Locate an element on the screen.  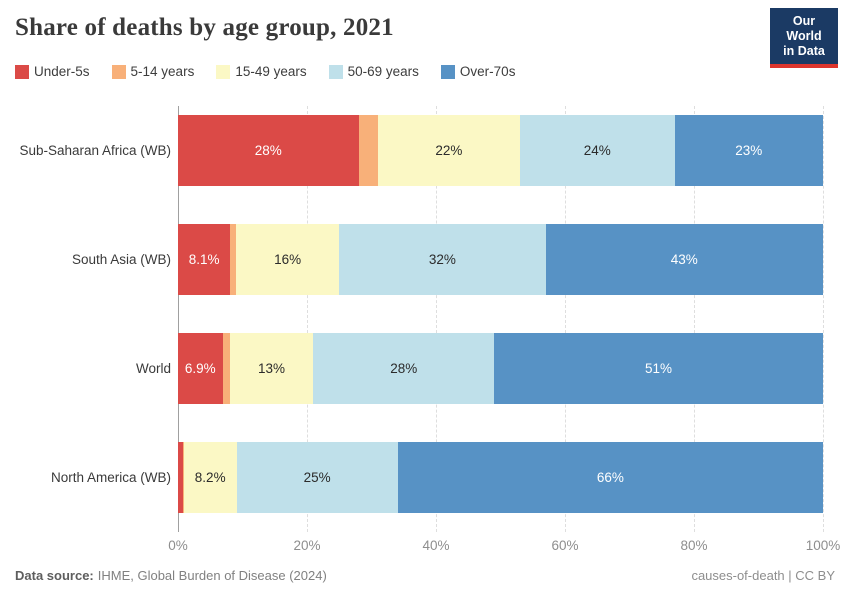
bar-value-label: 43% is located at coordinates (684, 259).